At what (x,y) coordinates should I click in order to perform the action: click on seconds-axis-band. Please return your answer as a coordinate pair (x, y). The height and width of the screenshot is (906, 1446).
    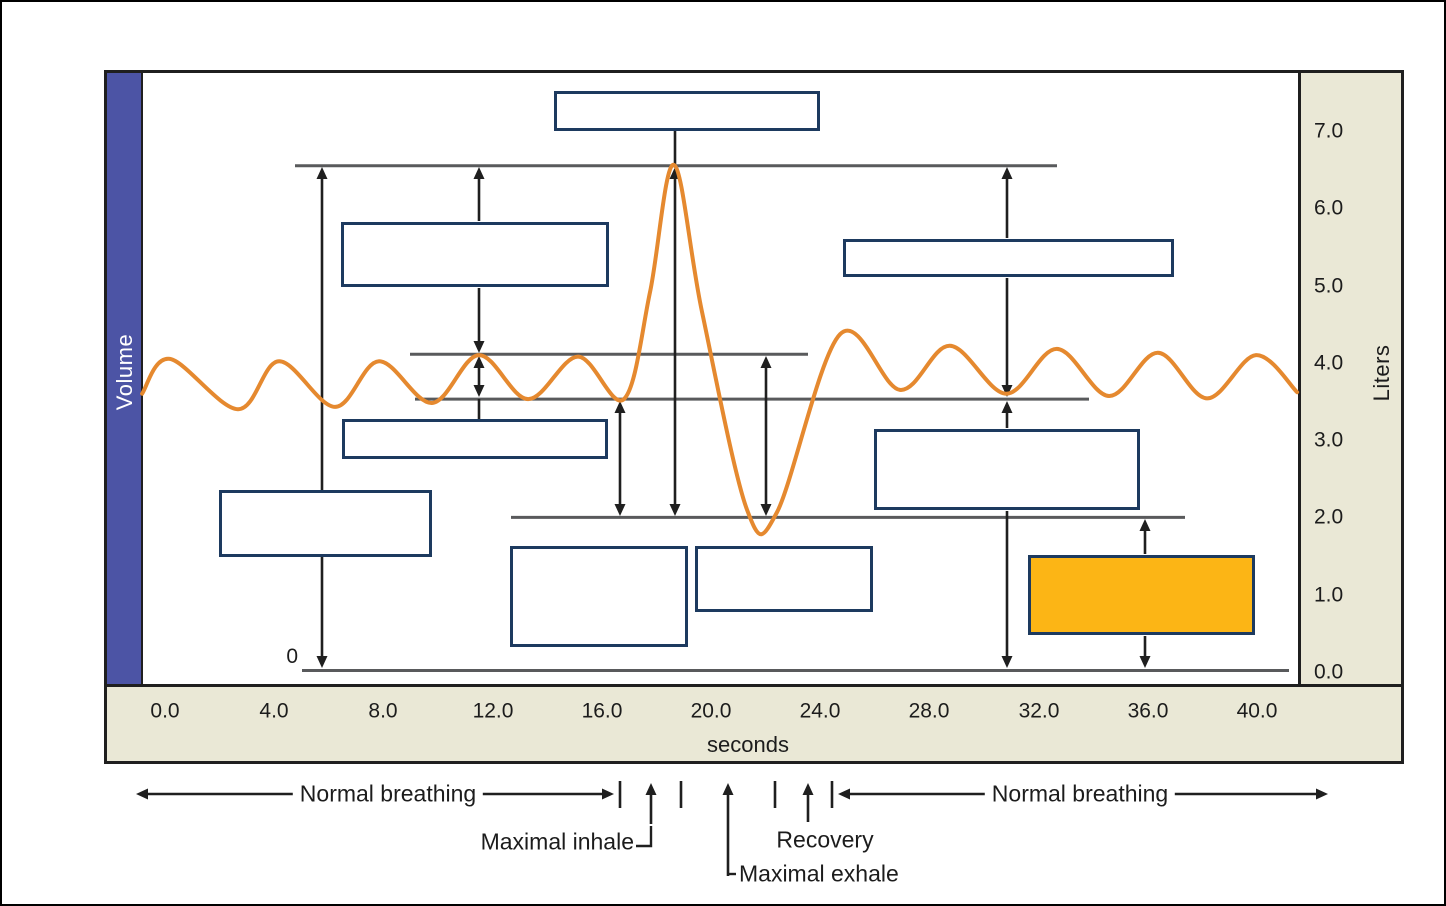
    Looking at the image, I should click on (754, 722).